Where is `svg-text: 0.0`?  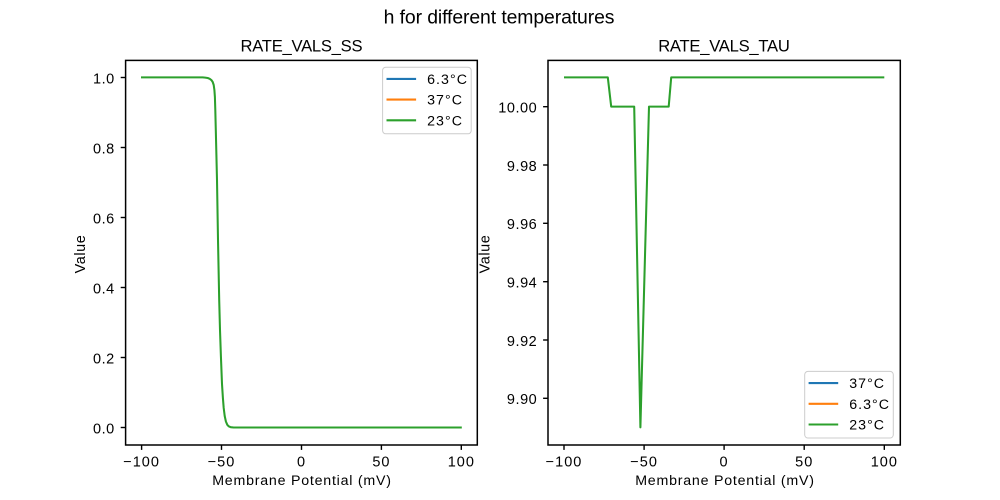
svg-text: 0.0 is located at coordinates (104, 429).